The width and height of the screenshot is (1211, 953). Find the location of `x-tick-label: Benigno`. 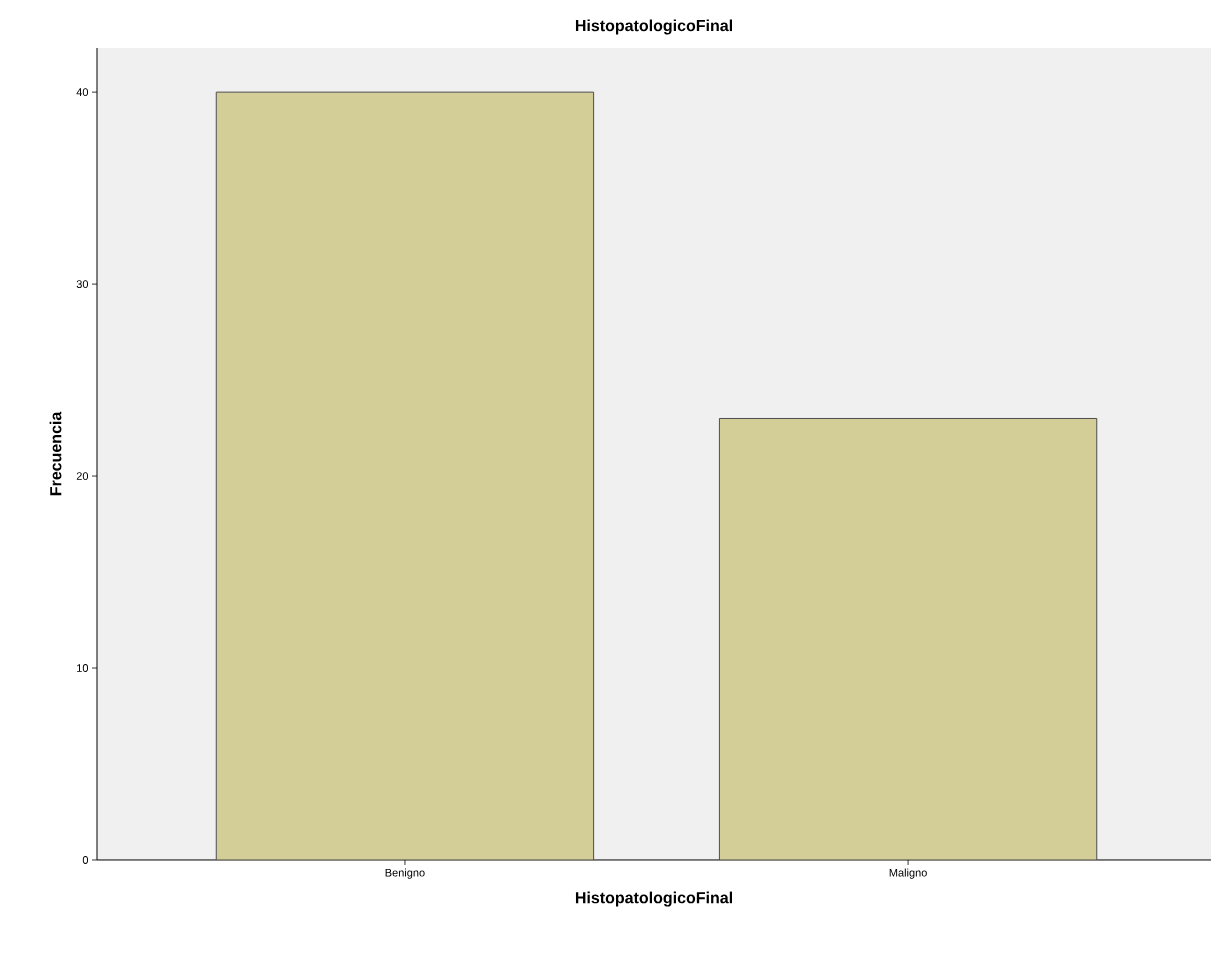

x-tick-label: Benigno is located at coordinates (405, 873).